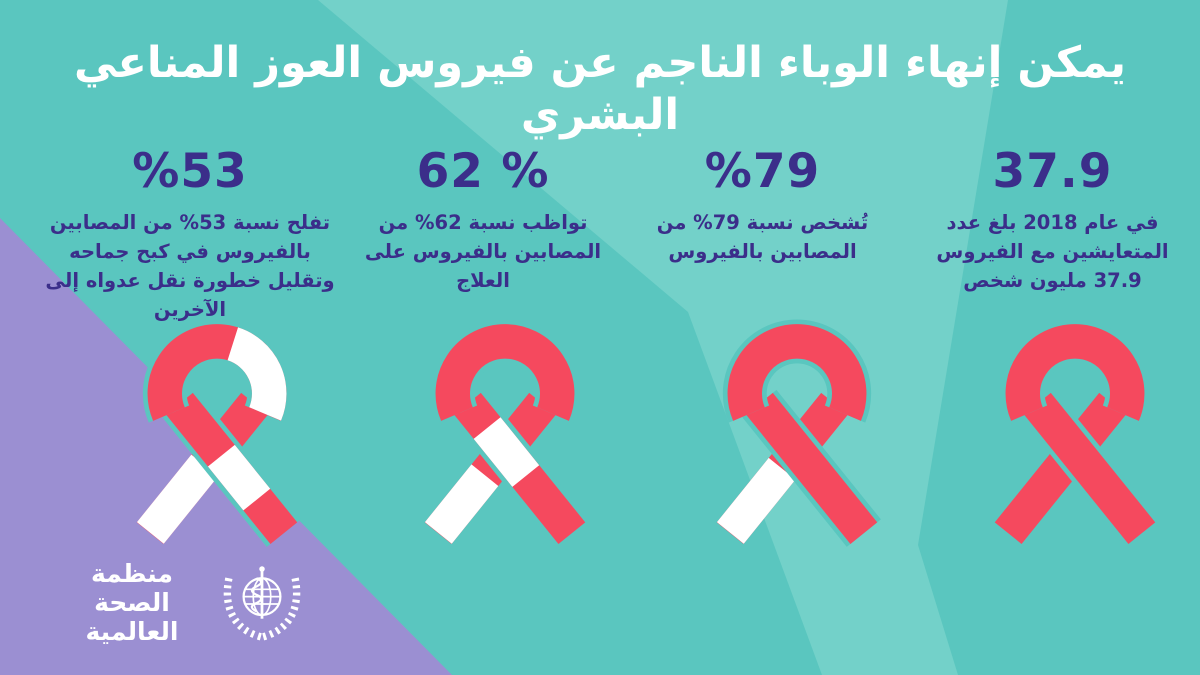  I want to click on stat-column-79: %79 تُشخص نسبة 79% من المصابين بالفيروس, so click(762, 206).